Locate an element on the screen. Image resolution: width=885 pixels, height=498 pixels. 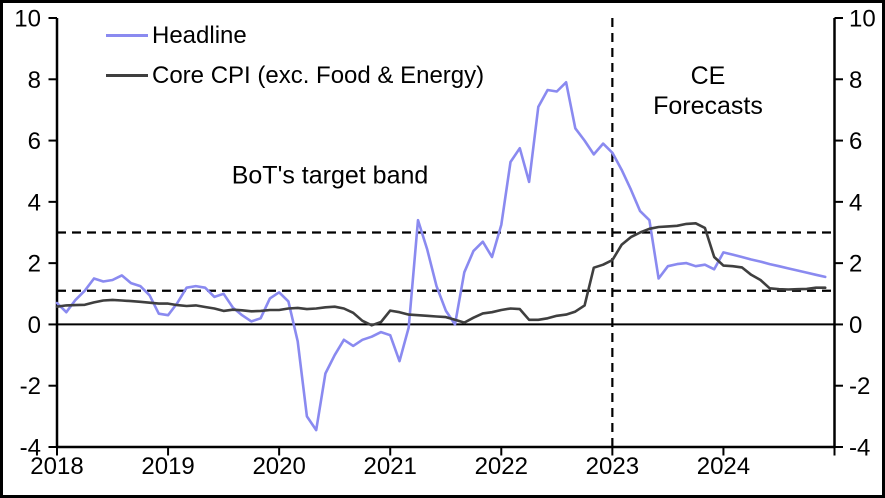
x-axis-label: 2024 is located at coordinates (723, 466).